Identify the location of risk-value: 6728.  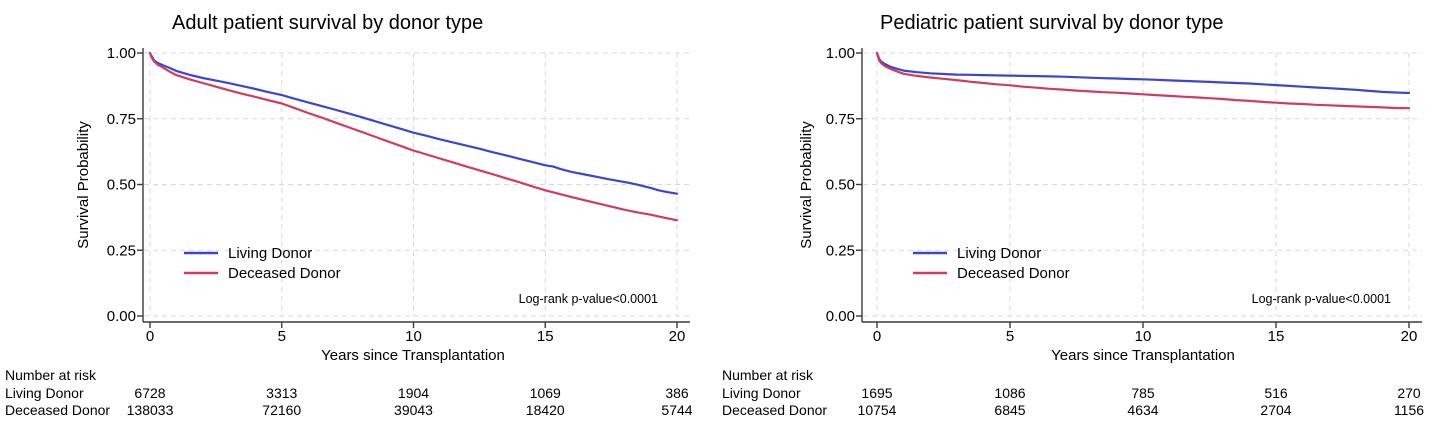
(149, 393).